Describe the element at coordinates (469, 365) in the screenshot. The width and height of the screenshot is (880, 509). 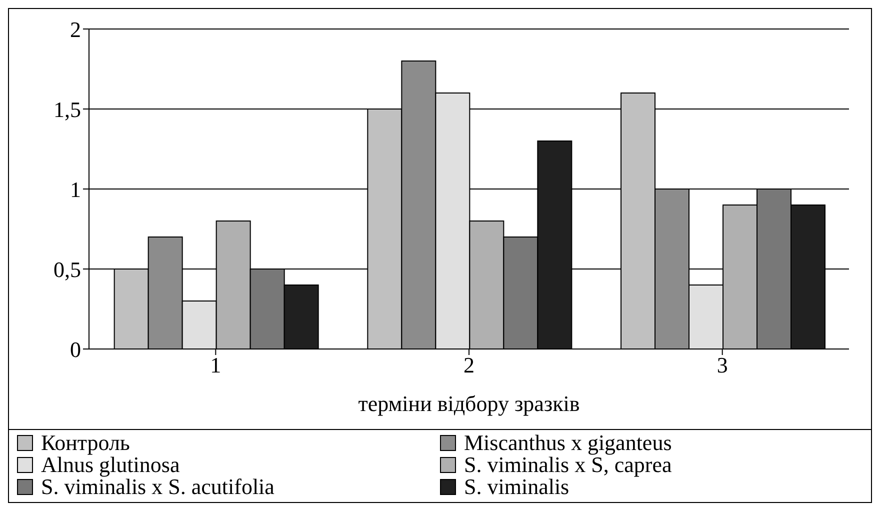
I see `x-tick-label: 2` at that location.